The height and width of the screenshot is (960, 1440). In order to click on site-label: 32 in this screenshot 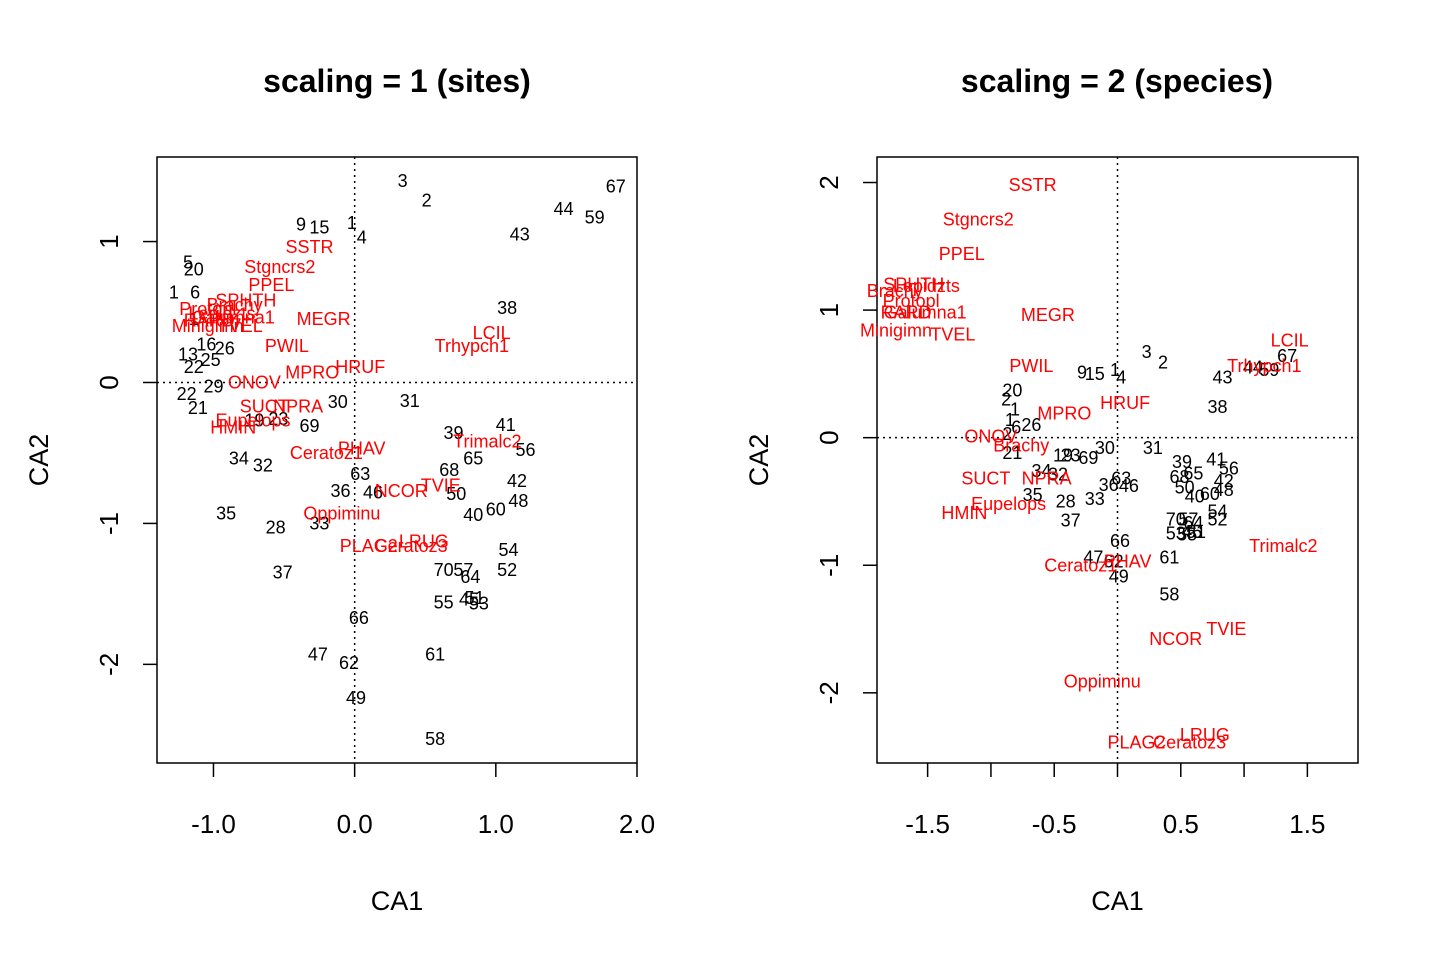, I will do `click(1058, 475)`.